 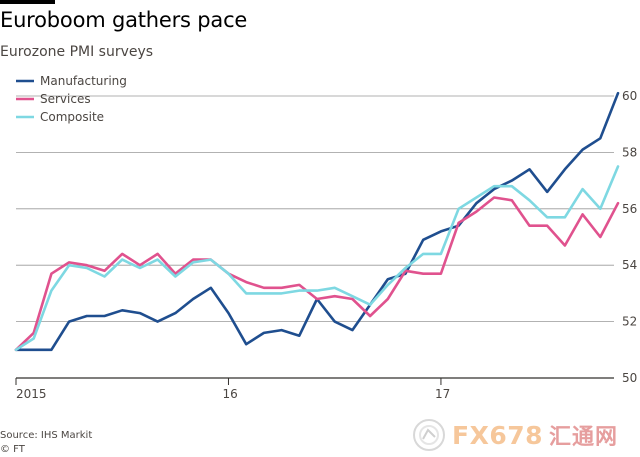 What do you see at coordinates (629, 237) in the screenshot?
I see `y-axis-ticks: 50 52 54 56 58 60` at bounding box center [629, 237].